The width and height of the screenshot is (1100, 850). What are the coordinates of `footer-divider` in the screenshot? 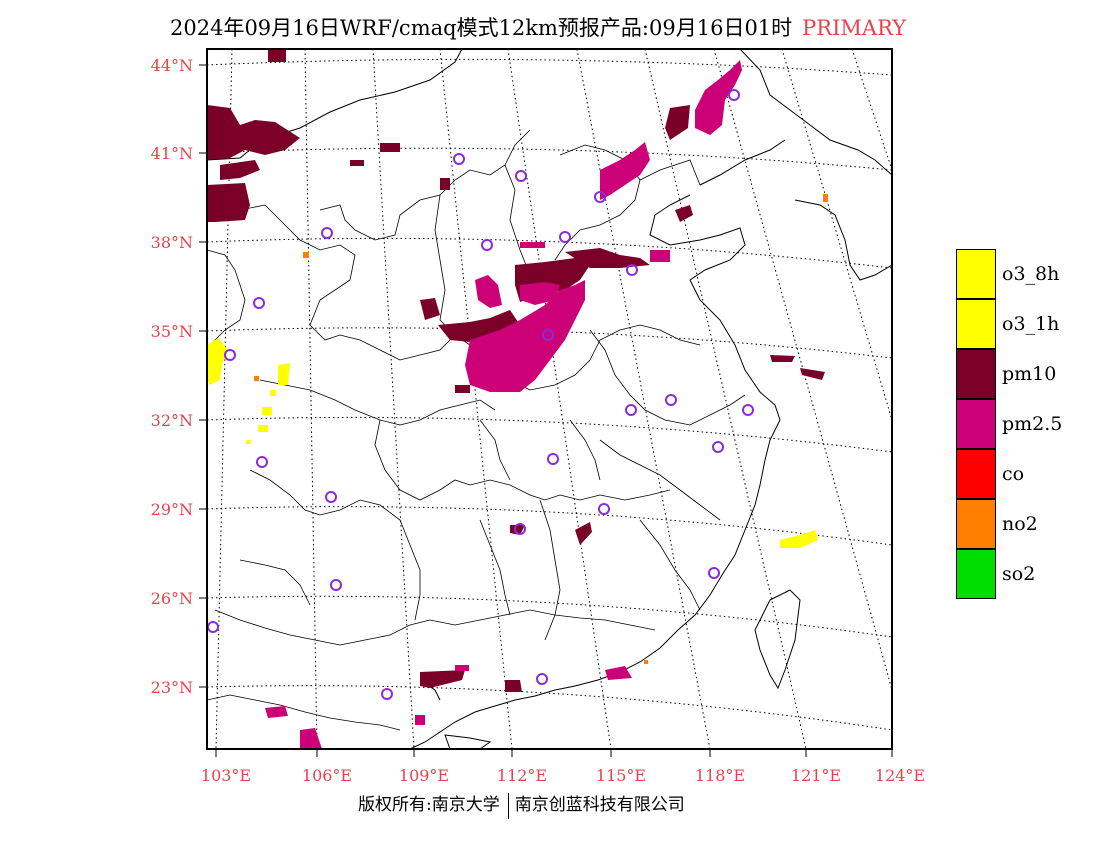 It's located at (508, 805).